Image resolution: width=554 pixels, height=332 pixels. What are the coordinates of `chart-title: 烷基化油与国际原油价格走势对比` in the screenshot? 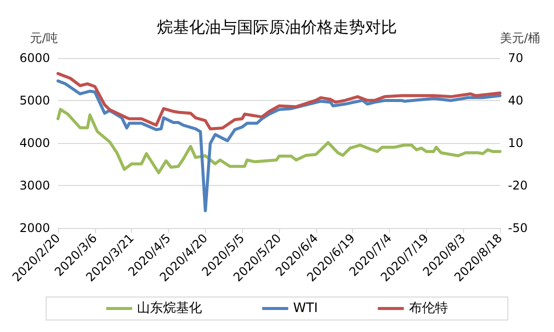 It's located at (277, 27).